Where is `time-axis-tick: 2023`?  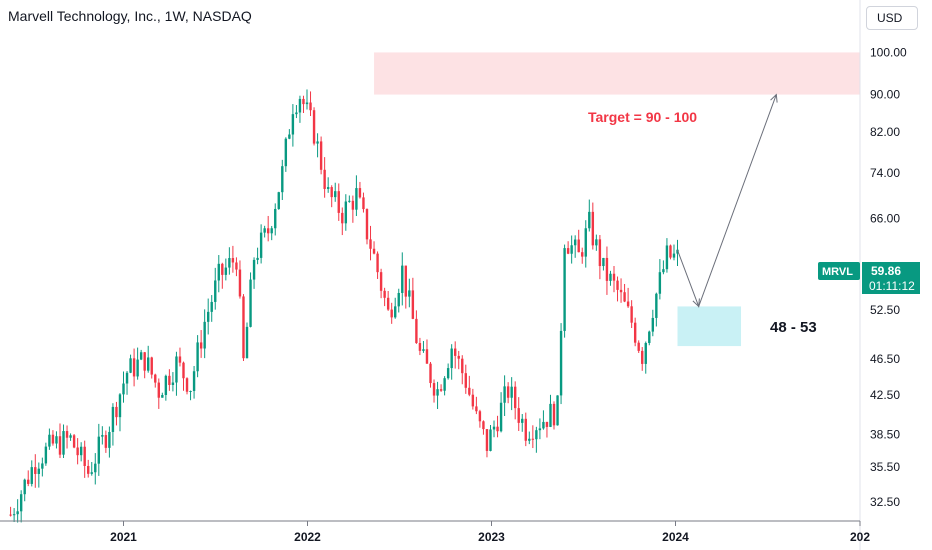
time-axis-tick: 2023 is located at coordinates (491, 537).